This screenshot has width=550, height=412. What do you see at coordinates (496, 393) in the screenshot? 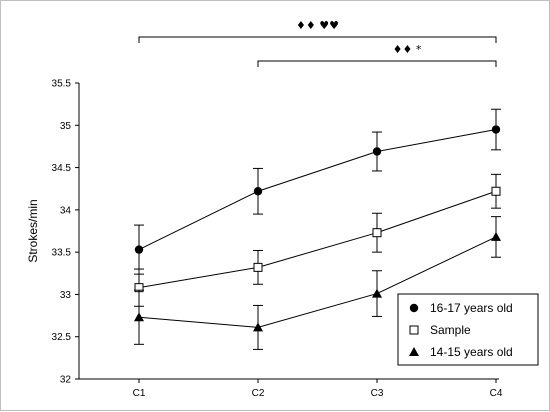
I see `x-tick-label: C4` at bounding box center [496, 393].